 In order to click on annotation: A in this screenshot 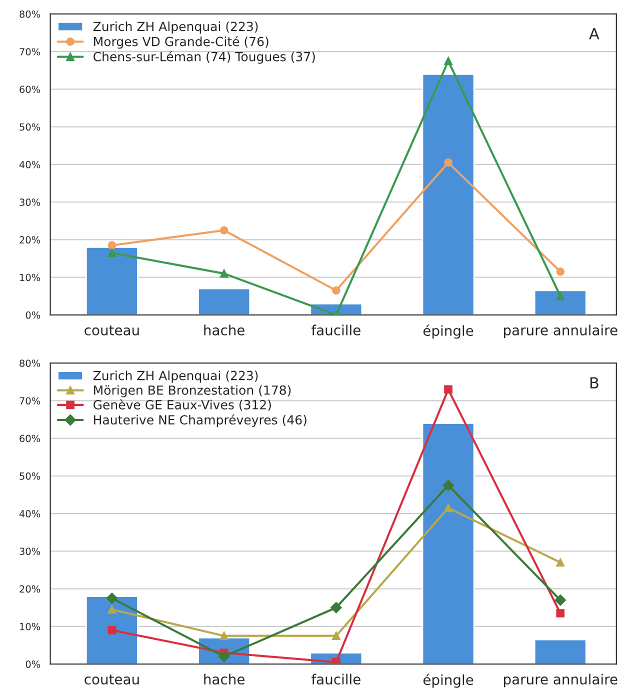, I will do `click(594, 34)`.